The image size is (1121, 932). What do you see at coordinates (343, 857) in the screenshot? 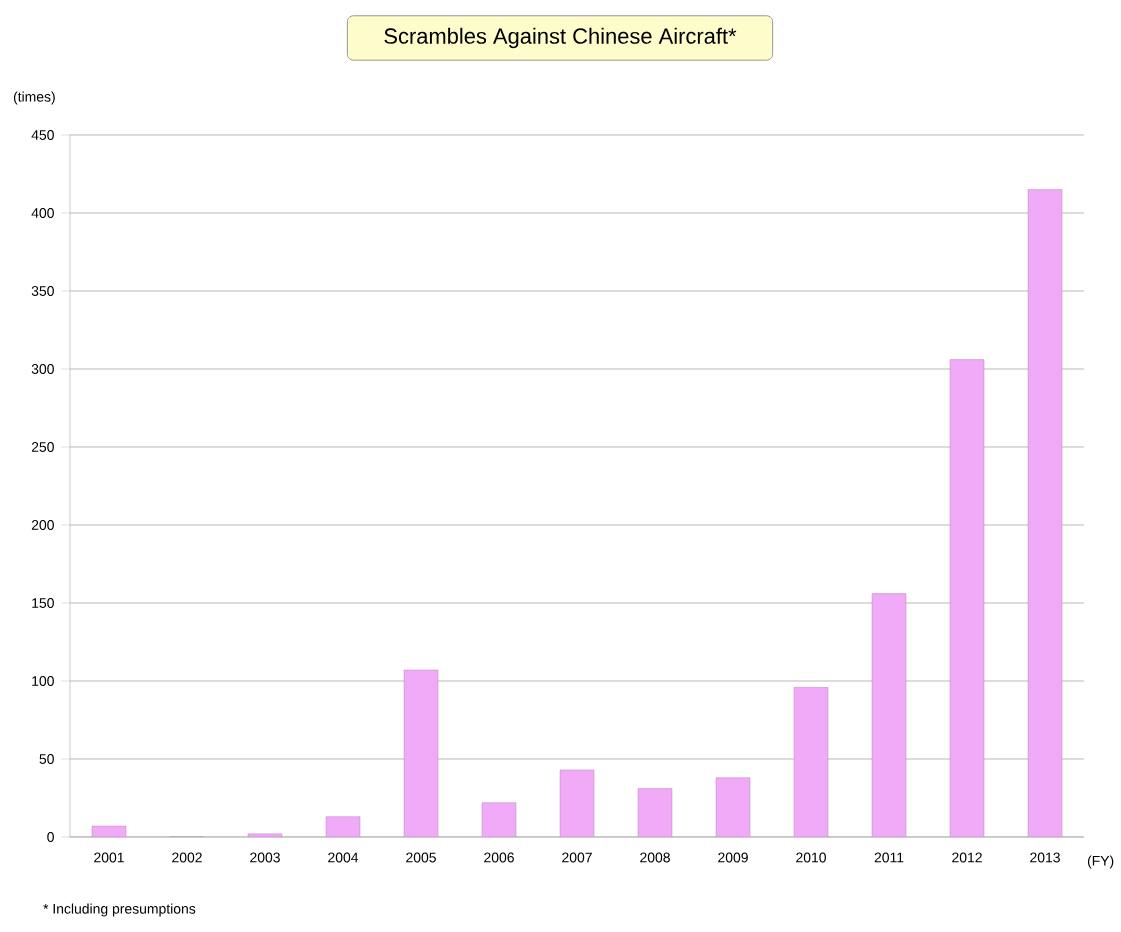
I see `x-tick-label: 2004` at bounding box center [343, 857].